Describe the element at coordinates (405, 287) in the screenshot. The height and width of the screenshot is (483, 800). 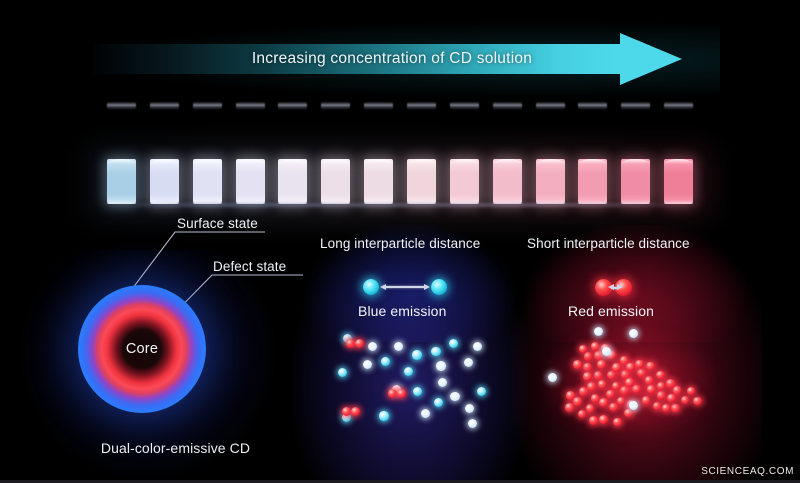
I see `blue-pair-arrow-line` at that location.